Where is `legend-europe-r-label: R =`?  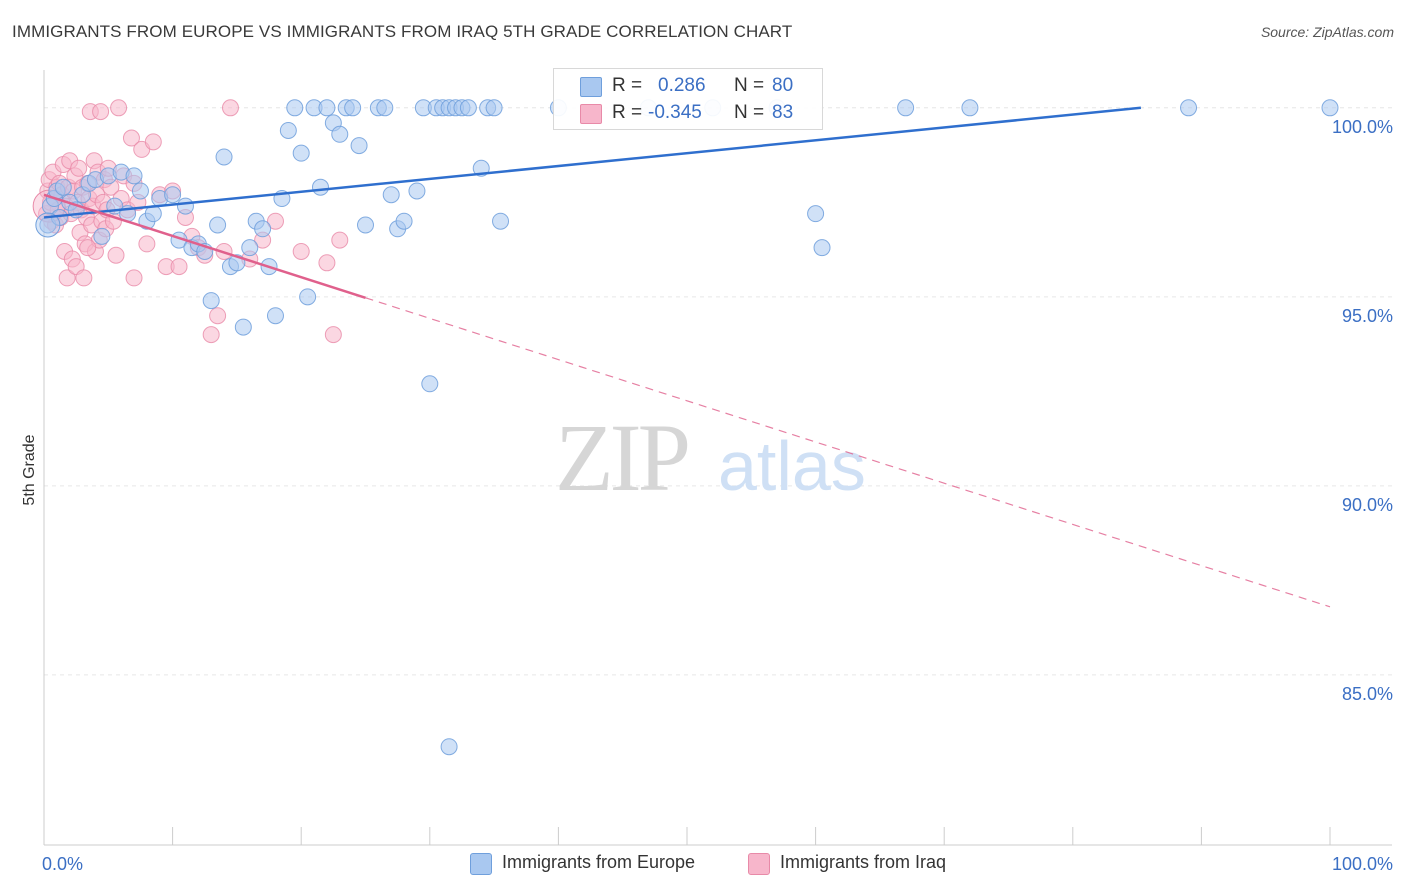 legend-europe-r-label: R = is located at coordinates (627, 85).